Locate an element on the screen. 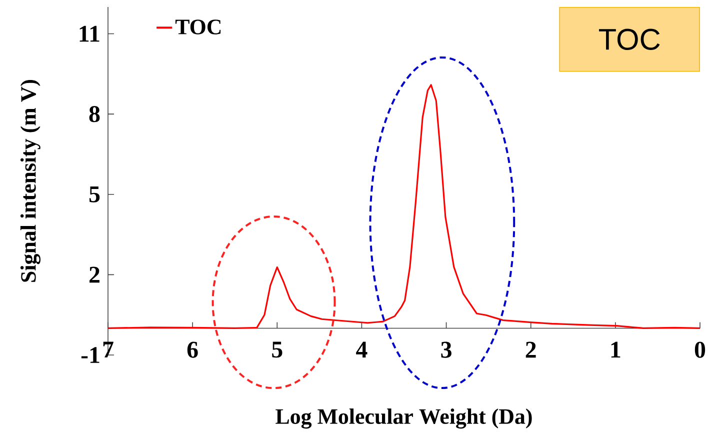 This screenshot has width=710, height=437. y-tick-label: 5 is located at coordinates (94, 194).